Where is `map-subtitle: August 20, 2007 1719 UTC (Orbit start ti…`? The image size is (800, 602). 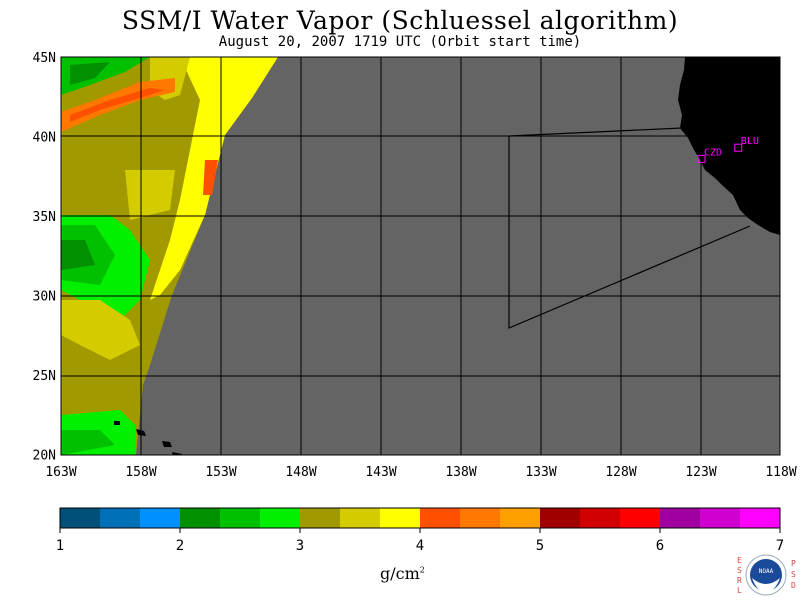 map-subtitle: August 20, 2007 1719 UTC (Orbit start ti… is located at coordinates (400, 42).